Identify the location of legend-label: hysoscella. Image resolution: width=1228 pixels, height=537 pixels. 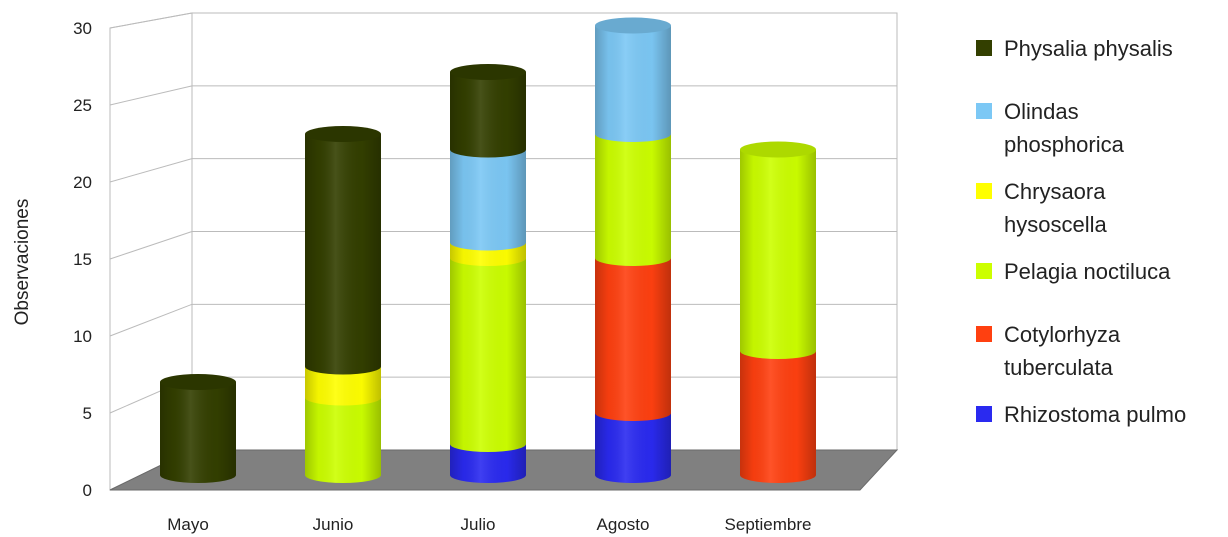
(1055, 224).